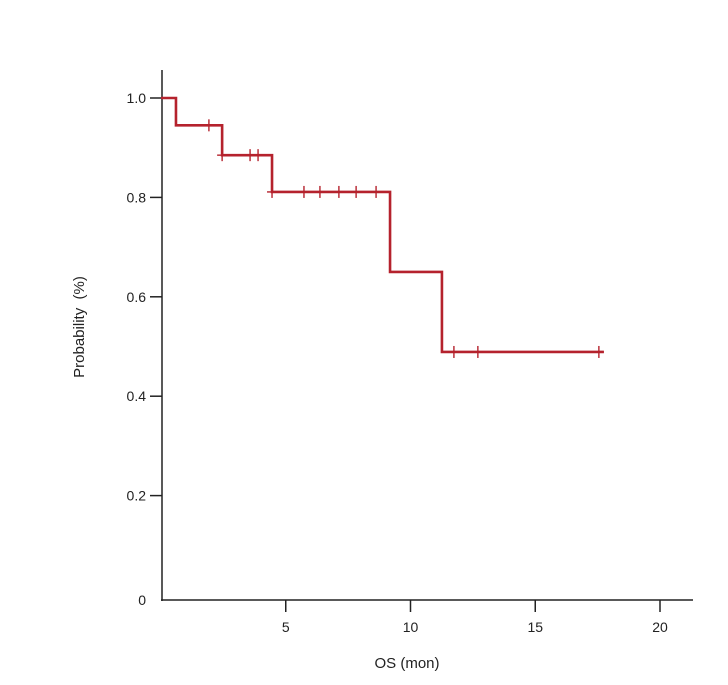  Describe the element at coordinates (137, 297) in the screenshot. I see `y-tick-label: 0.6` at that location.